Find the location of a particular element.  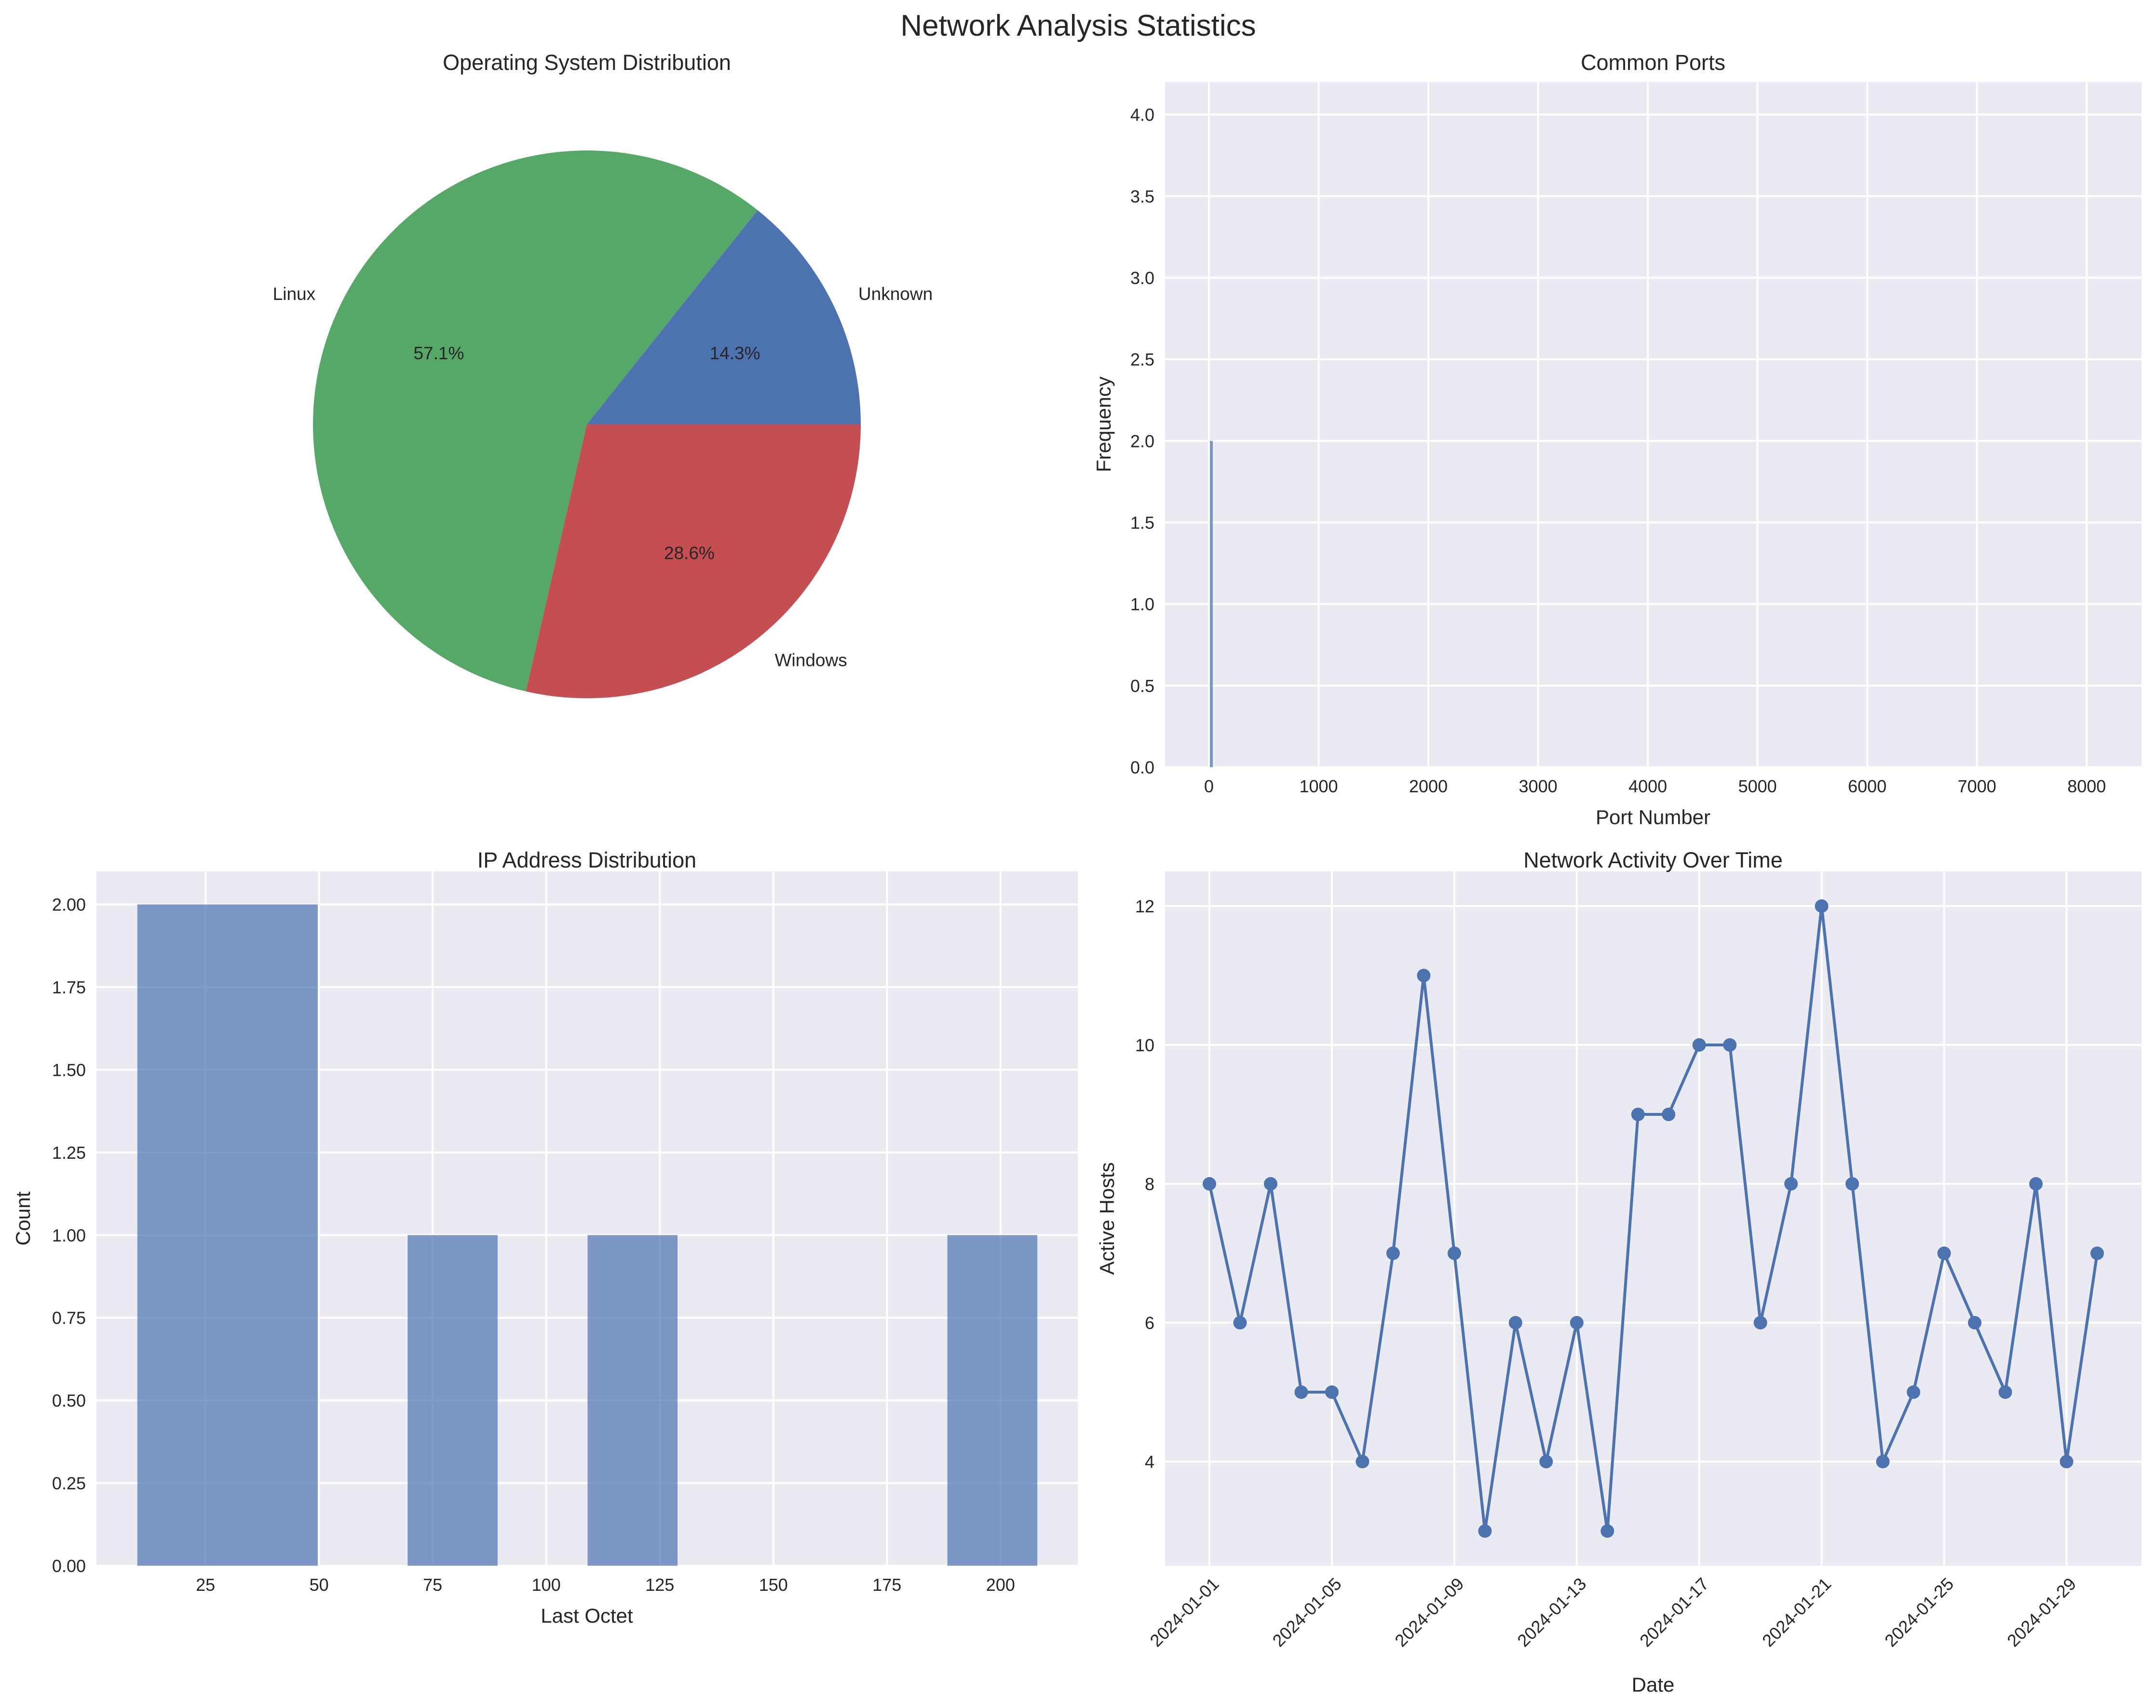

ports-x-tick-label: 2000 is located at coordinates (1428, 786).